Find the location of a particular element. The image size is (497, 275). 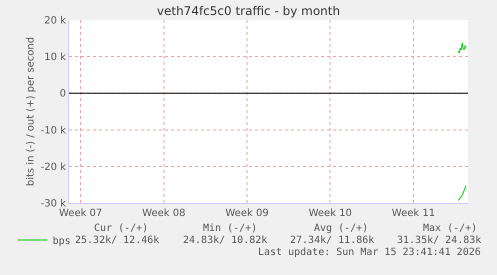

x-tick-label: Week 08 is located at coordinates (164, 213).